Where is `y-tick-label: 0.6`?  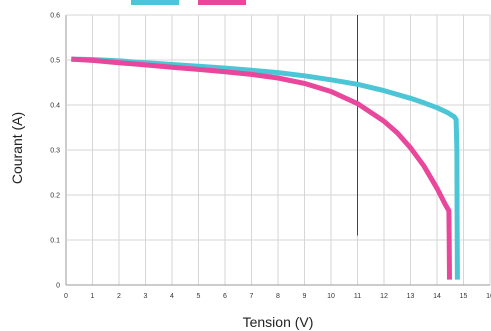 y-tick-label: 0.6 is located at coordinates (55, 16).